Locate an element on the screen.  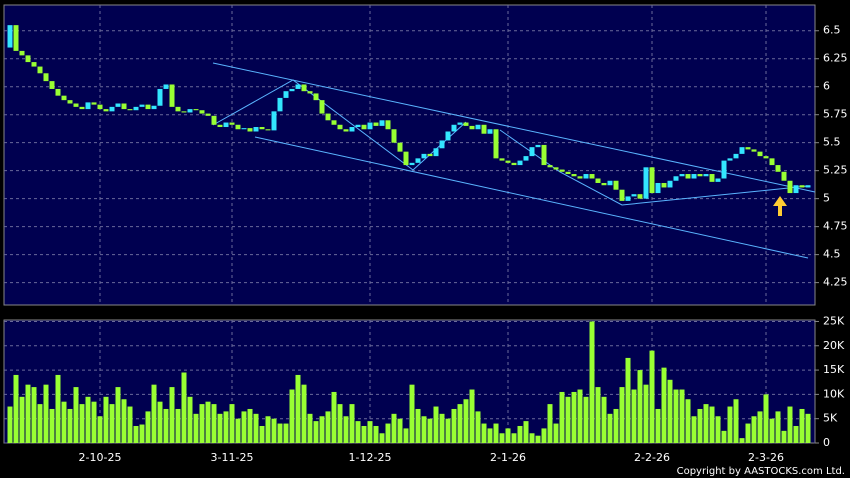
y-tick-label: 4.5 is located at coordinates (832, 254).